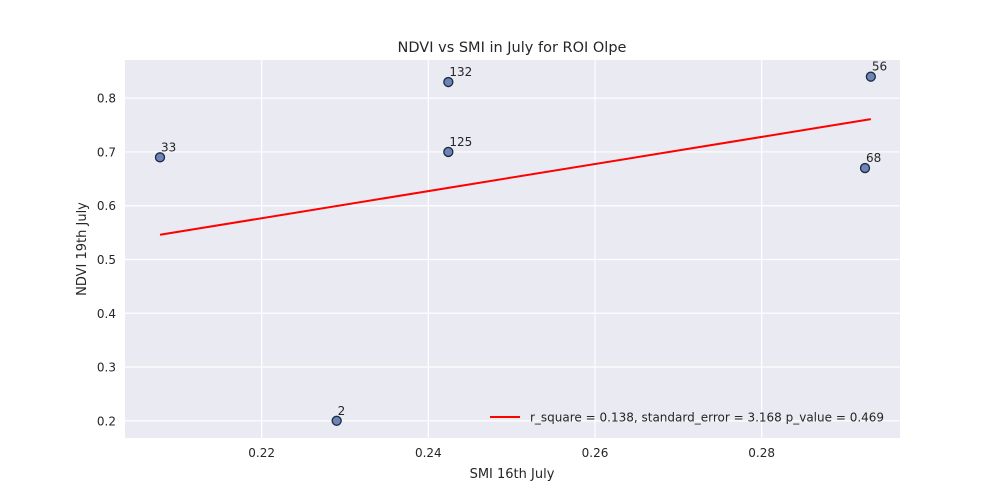 Image resolution: width=1000 pixels, height=500 pixels. What do you see at coordinates (595, 453) in the screenshot?
I see `x-tick-label: 0.26` at bounding box center [595, 453].